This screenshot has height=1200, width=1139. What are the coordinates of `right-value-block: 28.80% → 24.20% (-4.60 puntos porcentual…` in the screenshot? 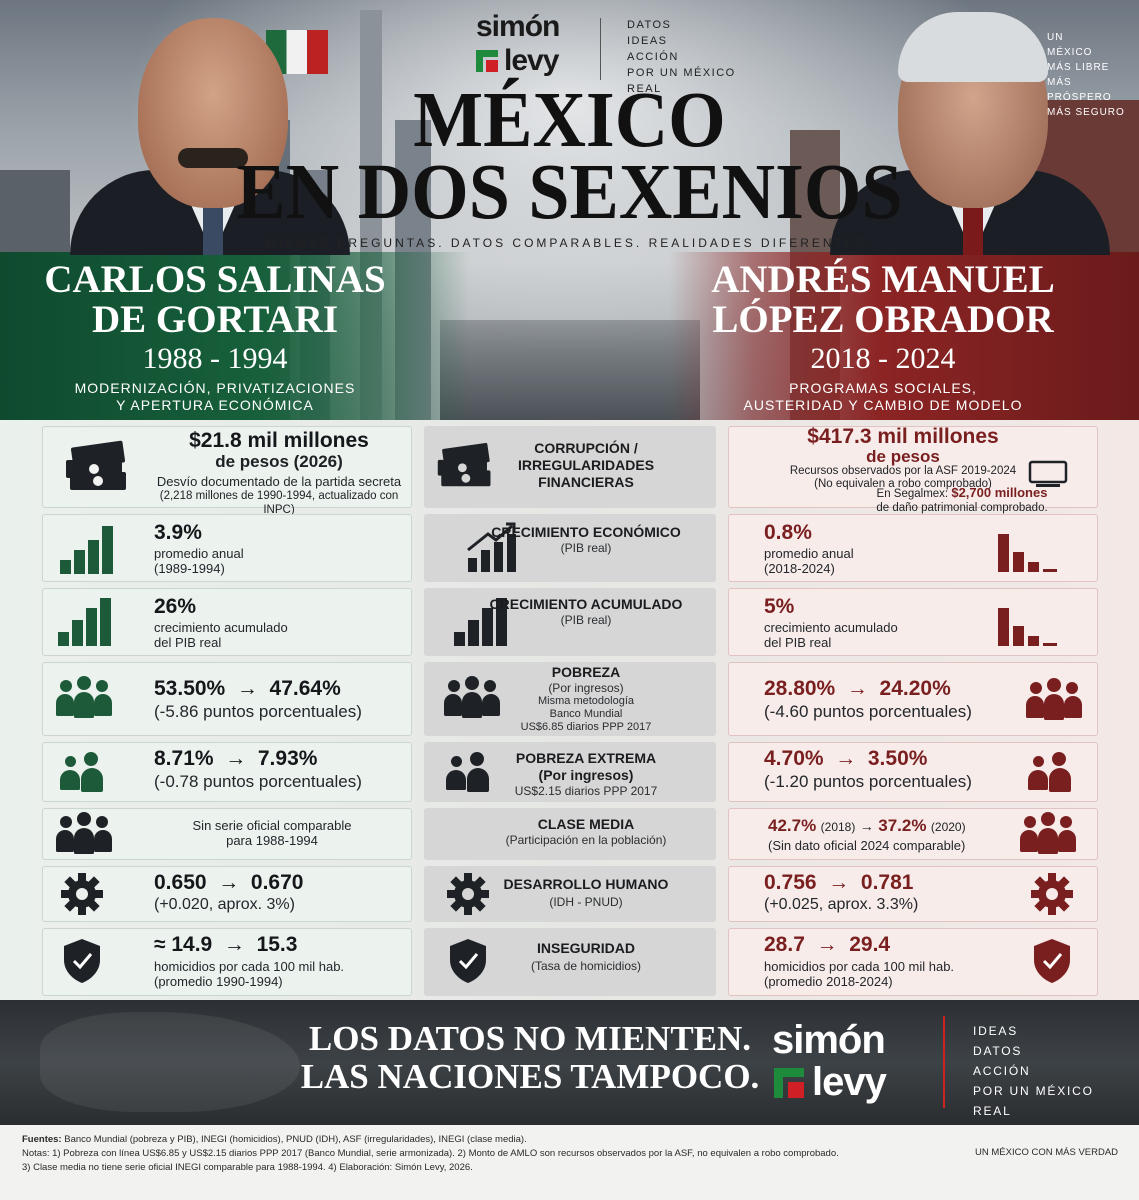 It's located at (868, 700).